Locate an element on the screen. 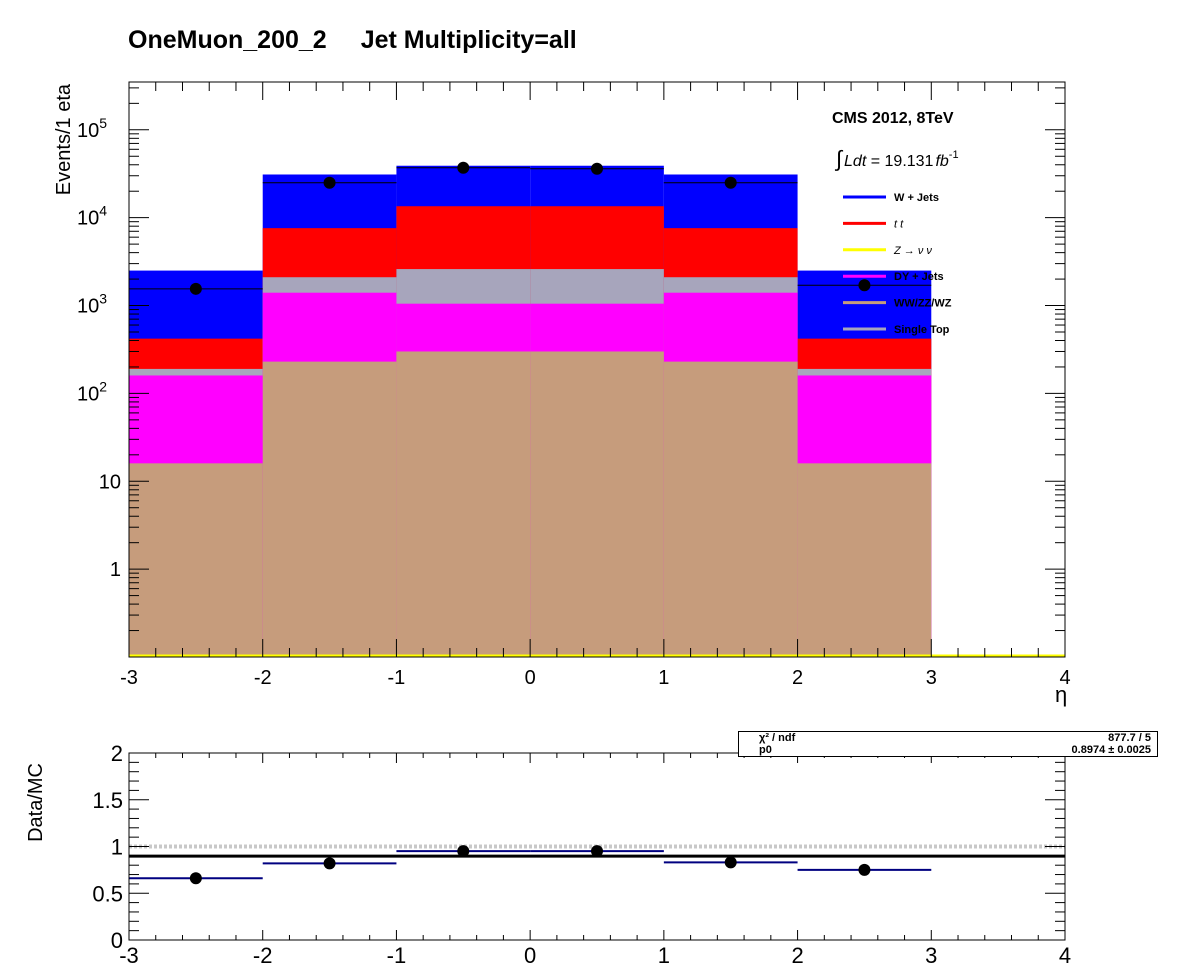 This screenshot has height=972, width=1196. ratio-x-tick-label: 1 is located at coordinates (664, 955).